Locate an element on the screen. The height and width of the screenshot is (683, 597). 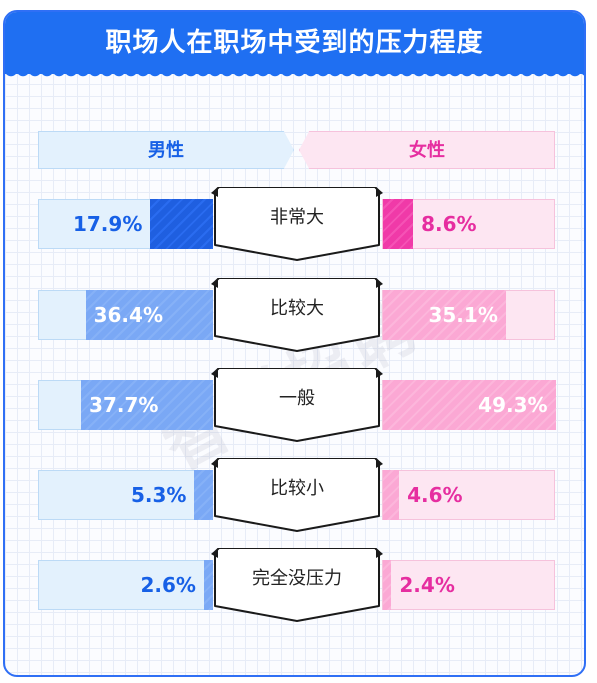
category-label: 比较小 is located at coordinates (297, 488).